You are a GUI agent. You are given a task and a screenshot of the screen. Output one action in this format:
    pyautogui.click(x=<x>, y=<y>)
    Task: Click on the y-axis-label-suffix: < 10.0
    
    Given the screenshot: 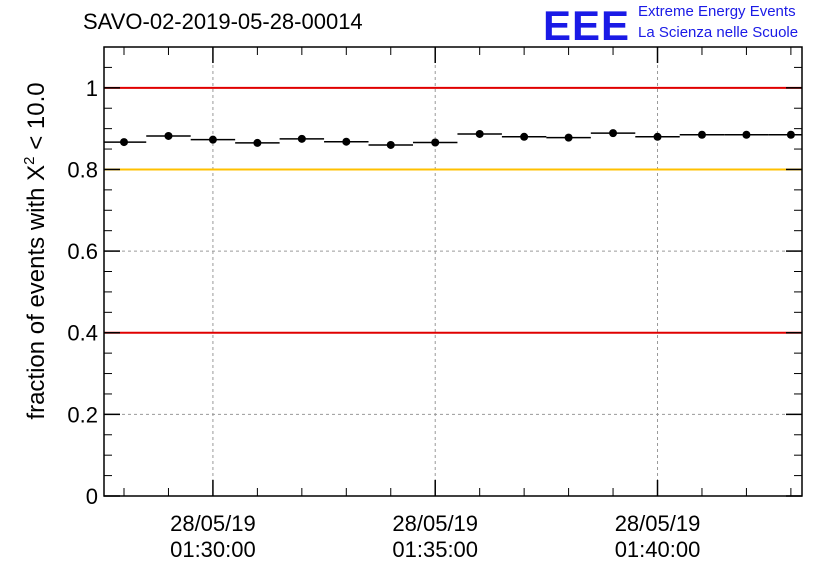 What is the action you would take?
    pyautogui.click(x=36, y=119)
    